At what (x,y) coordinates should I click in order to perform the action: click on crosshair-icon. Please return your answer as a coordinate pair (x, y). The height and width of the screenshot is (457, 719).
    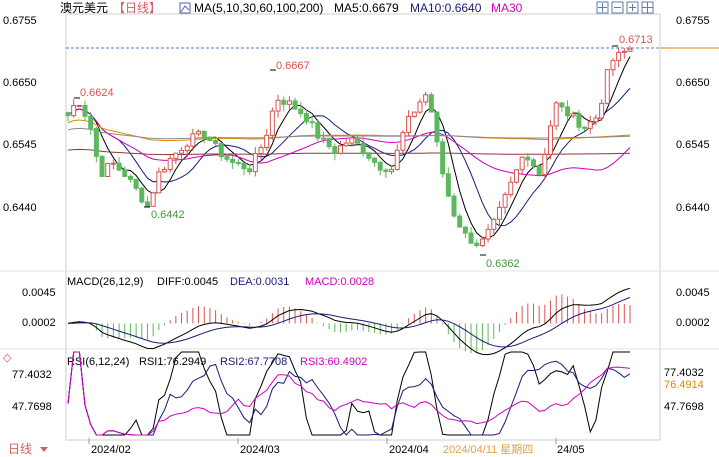
    Looking at the image, I should click on (602, 7).